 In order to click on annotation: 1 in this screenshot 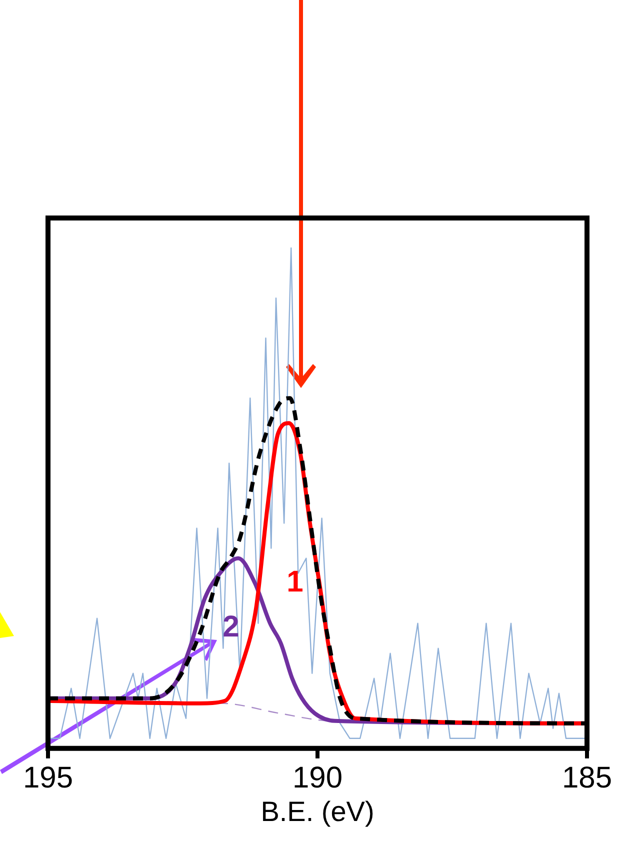, I will do `click(295, 581)`.